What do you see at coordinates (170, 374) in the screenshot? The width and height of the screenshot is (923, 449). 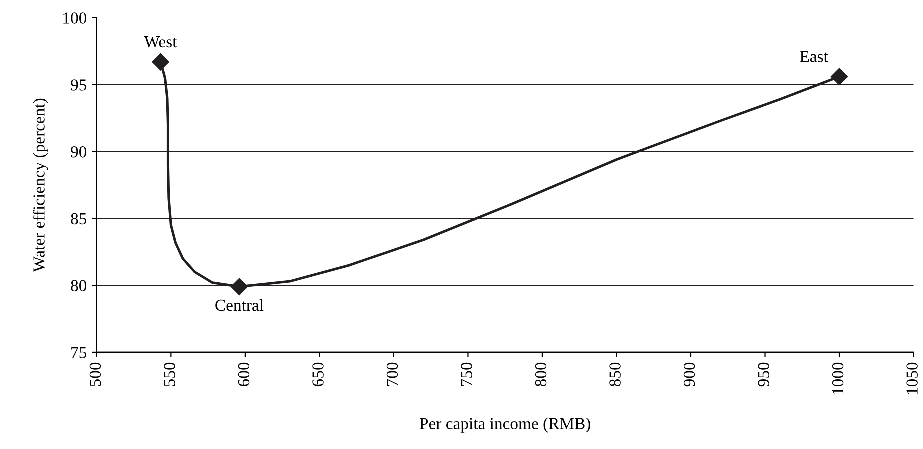 I see `x-tick-label: 550` at bounding box center [170, 374].